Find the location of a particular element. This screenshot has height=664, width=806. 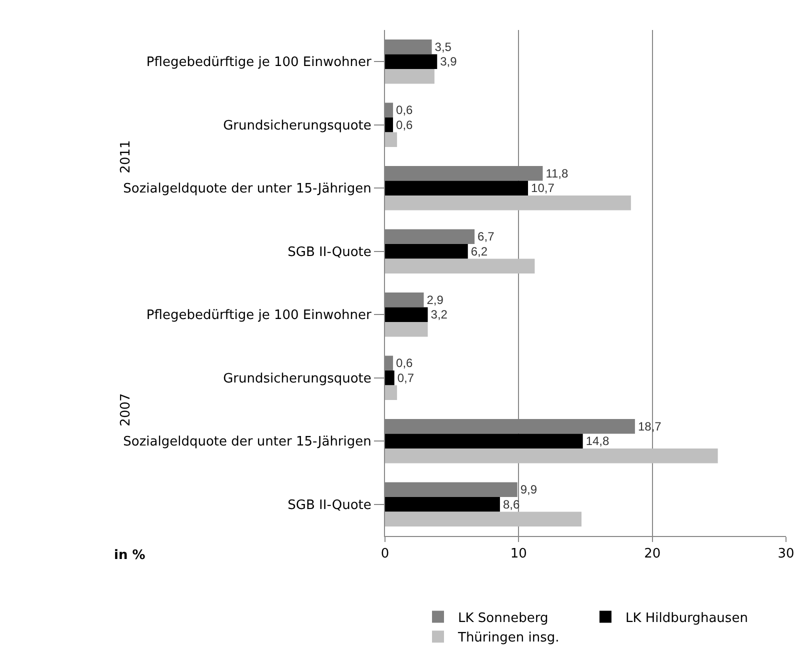

data-label: 3,9 is located at coordinates (449, 61).